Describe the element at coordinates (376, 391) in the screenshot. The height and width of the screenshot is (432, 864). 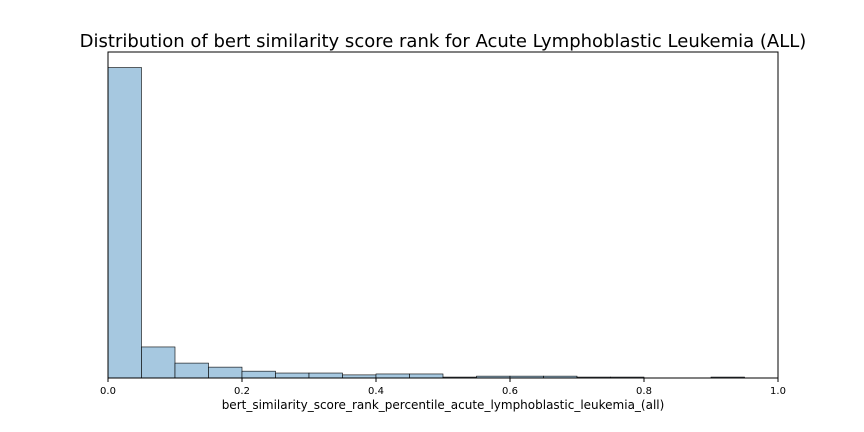
I see `x-tick-label-2: 0.4` at that location.